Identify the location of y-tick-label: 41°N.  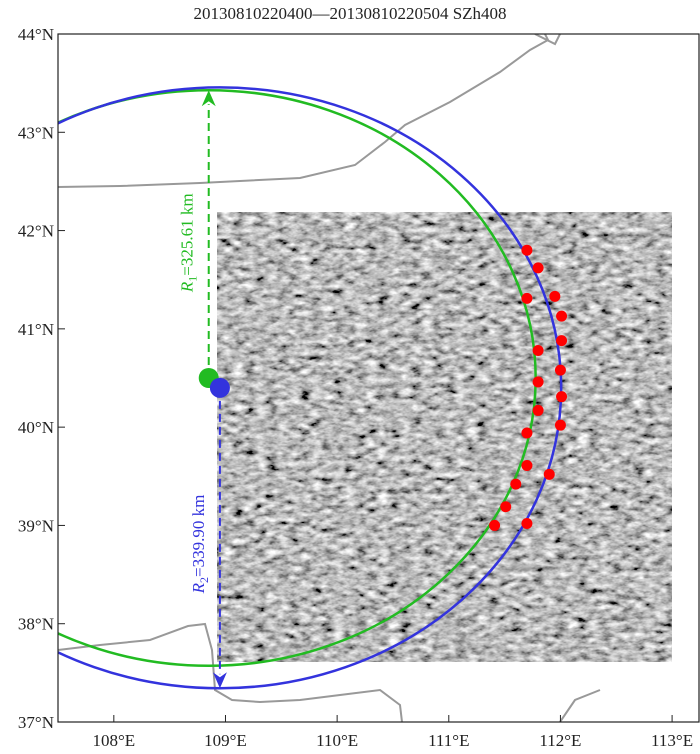
(36, 329).